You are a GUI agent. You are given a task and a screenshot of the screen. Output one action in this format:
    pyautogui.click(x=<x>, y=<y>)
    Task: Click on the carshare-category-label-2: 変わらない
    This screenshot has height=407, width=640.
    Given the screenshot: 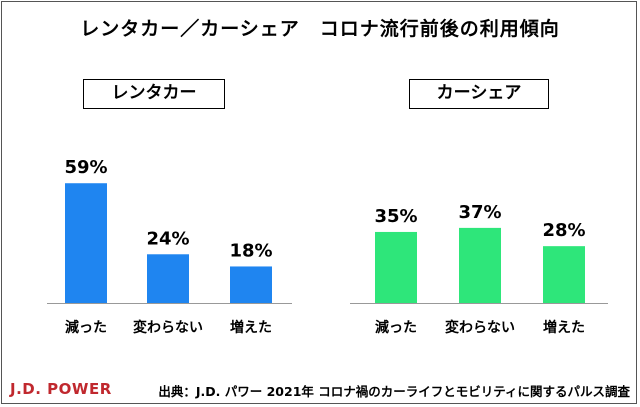 What is the action you would take?
    pyautogui.click(x=480, y=327)
    